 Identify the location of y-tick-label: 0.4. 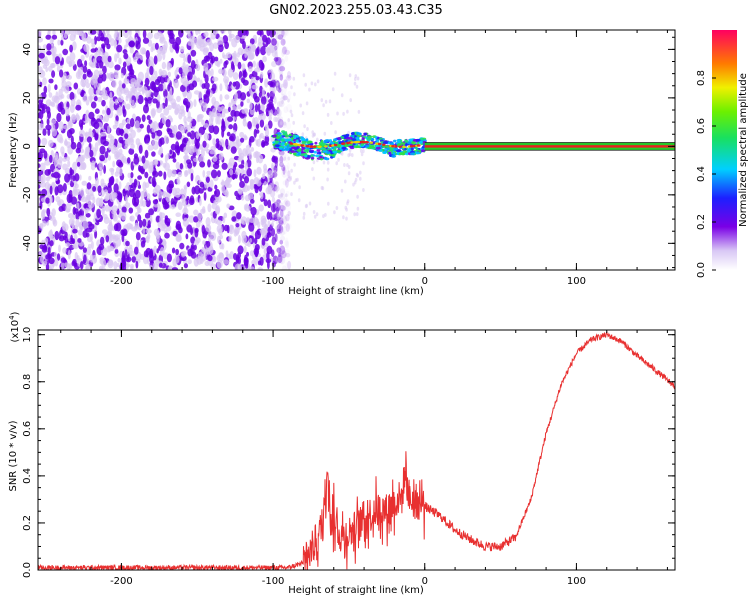
(27, 476).